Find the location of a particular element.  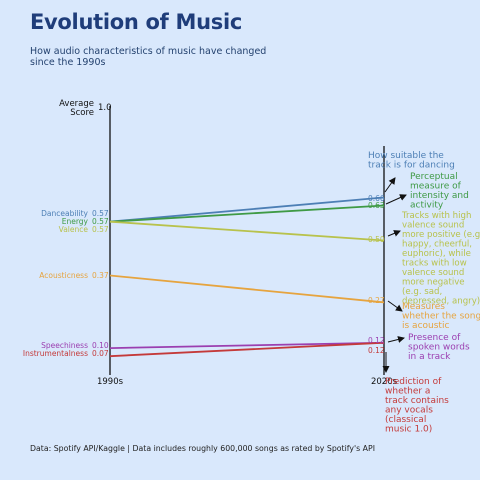

arrow-danceability is located at coordinates (390, 185).